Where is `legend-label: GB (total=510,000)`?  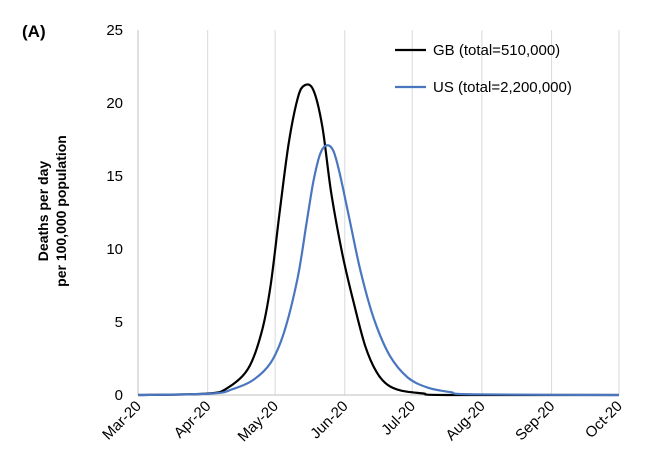 legend-label: GB (total=510,000) is located at coordinates (496, 50).